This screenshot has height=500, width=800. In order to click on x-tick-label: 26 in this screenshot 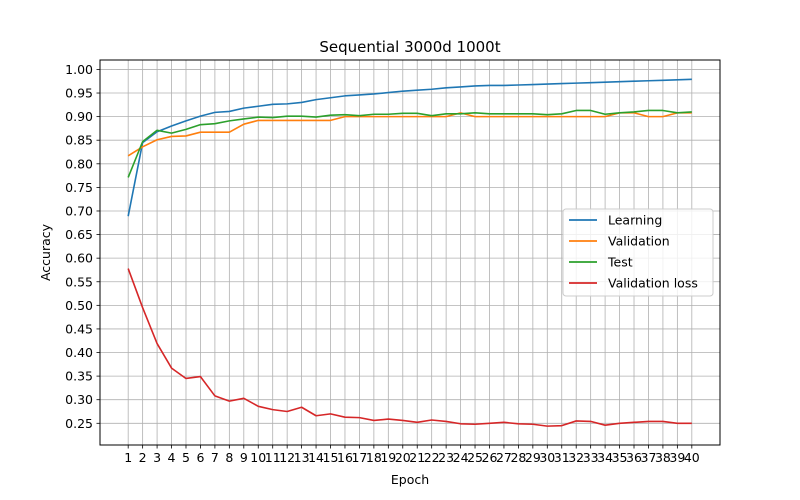, I will do `click(490, 457)`.